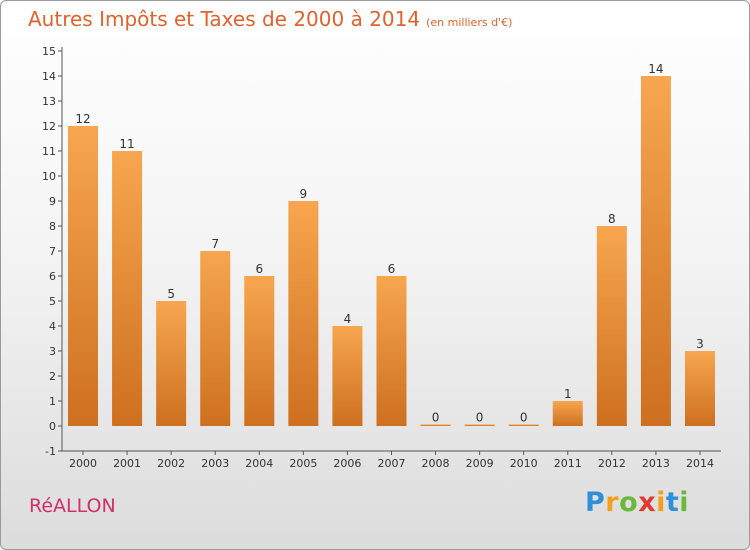 This screenshot has height=550, width=750. What do you see at coordinates (52, 426) in the screenshot?
I see `y-tick-label: 0` at bounding box center [52, 426].